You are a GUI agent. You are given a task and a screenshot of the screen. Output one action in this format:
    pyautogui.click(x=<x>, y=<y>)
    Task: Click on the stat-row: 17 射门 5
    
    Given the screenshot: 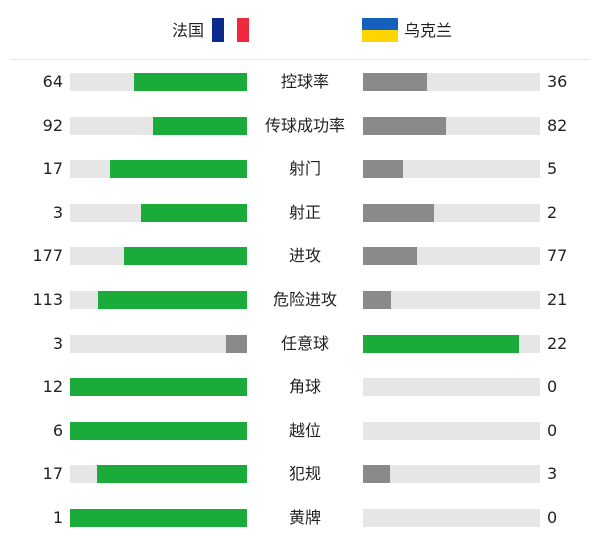 What is the action you would take?
    pyautogui.click(x=300, y=169)
    